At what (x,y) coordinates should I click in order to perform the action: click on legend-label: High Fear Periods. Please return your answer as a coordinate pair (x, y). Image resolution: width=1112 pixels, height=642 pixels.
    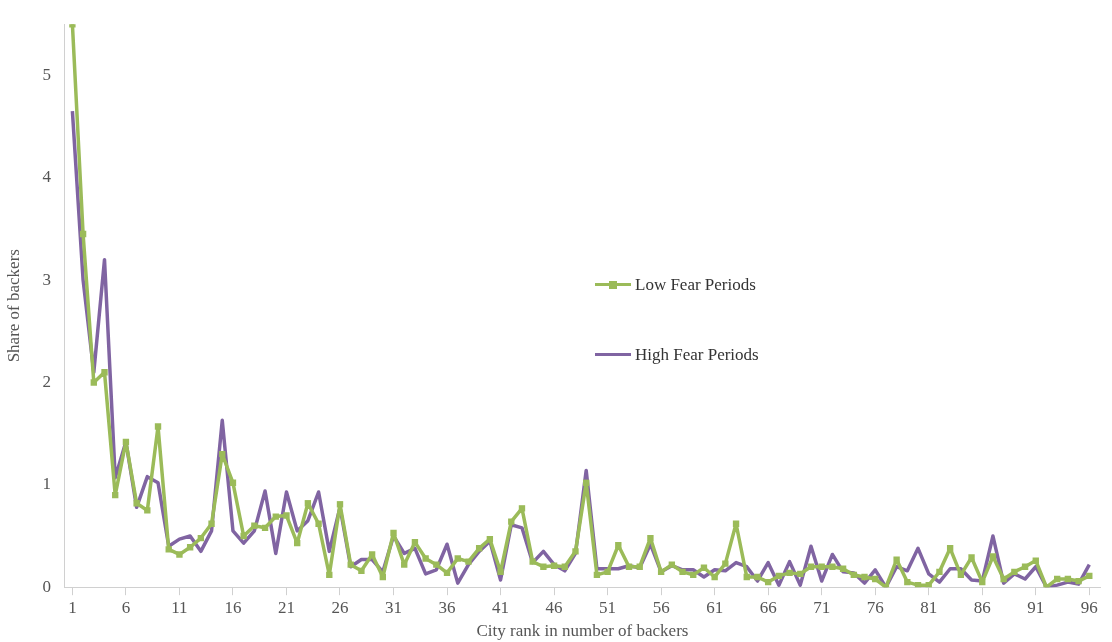
    Looking at the image, I should click on (697, 355).